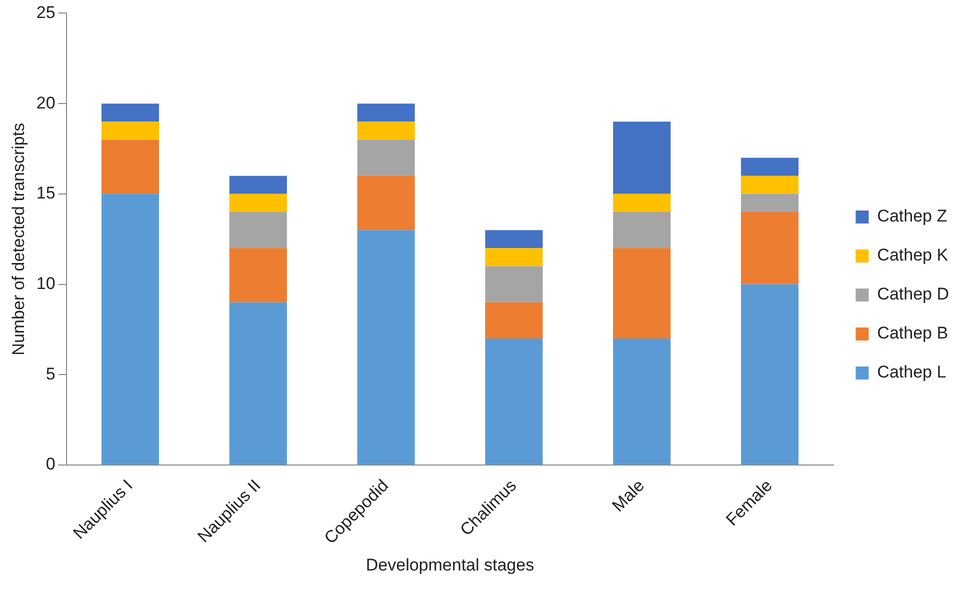  What do you see at coordinates (46, 283) in the screenshot?
I see `y-tick-label: 10` at bounding box center [46, 283].